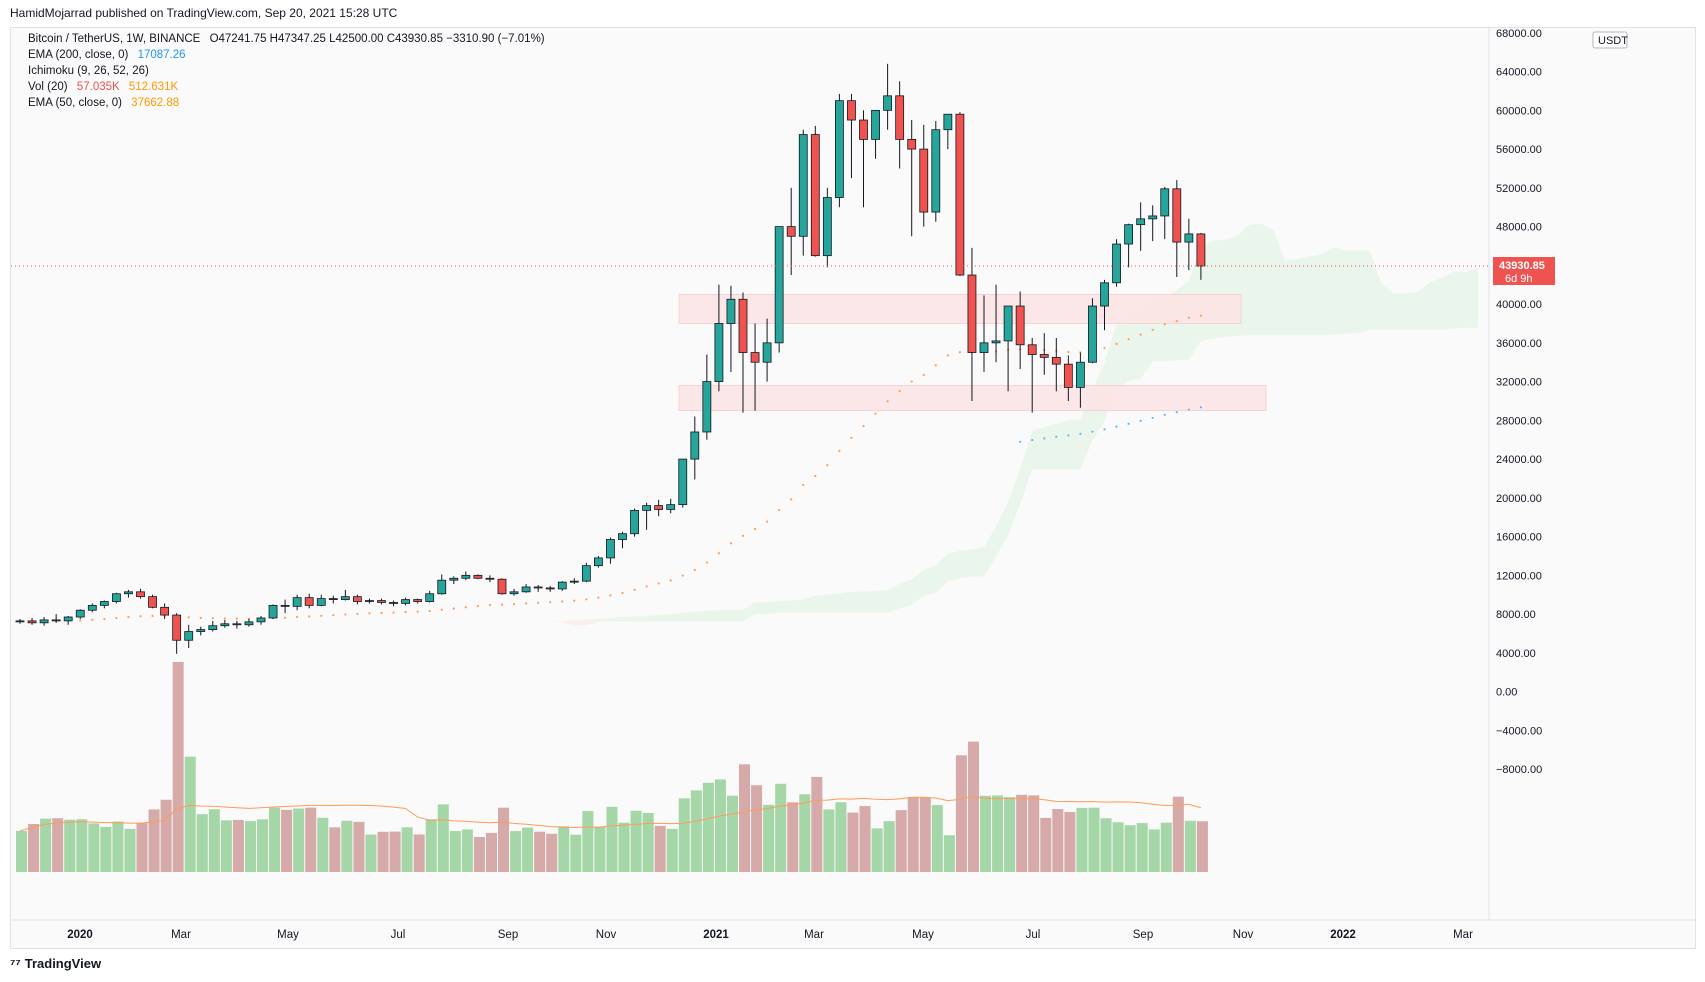  I want to click on legend-ema50-row: EMA (50, close, 0) 37662.88, so click(106, 103).